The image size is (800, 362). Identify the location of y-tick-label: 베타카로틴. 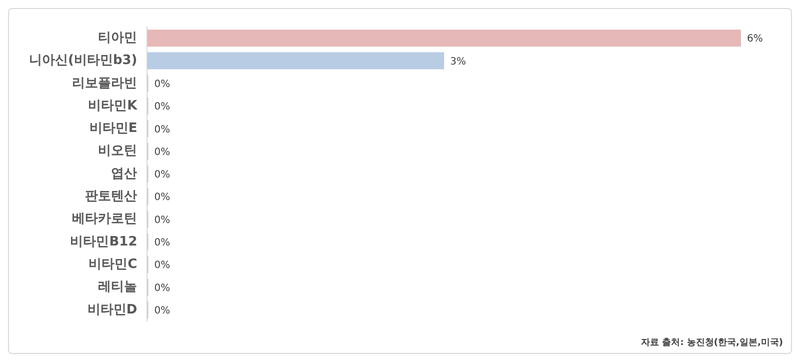
(105, 219).